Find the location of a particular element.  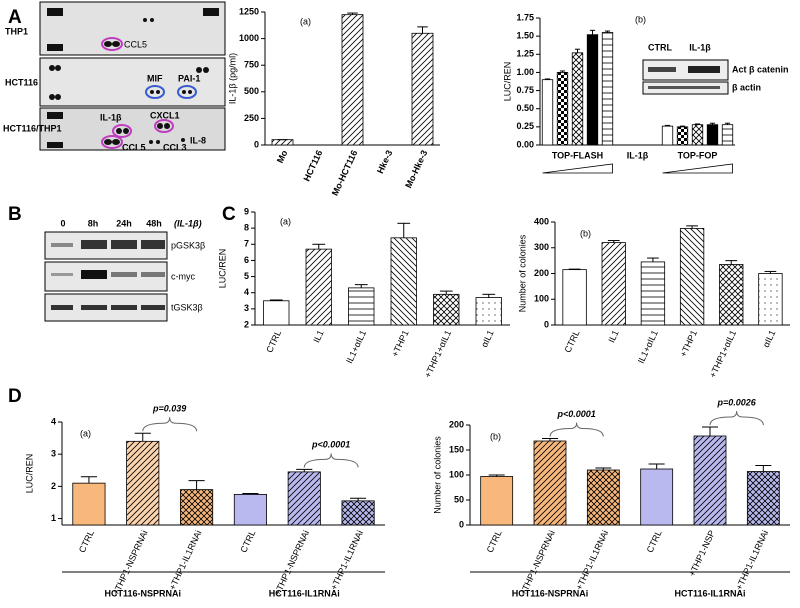

western-blot: 0 8h 24h 48h (IL-1β) pGSK3β c-myc tGSK3β is located at coordinates (124, 270).